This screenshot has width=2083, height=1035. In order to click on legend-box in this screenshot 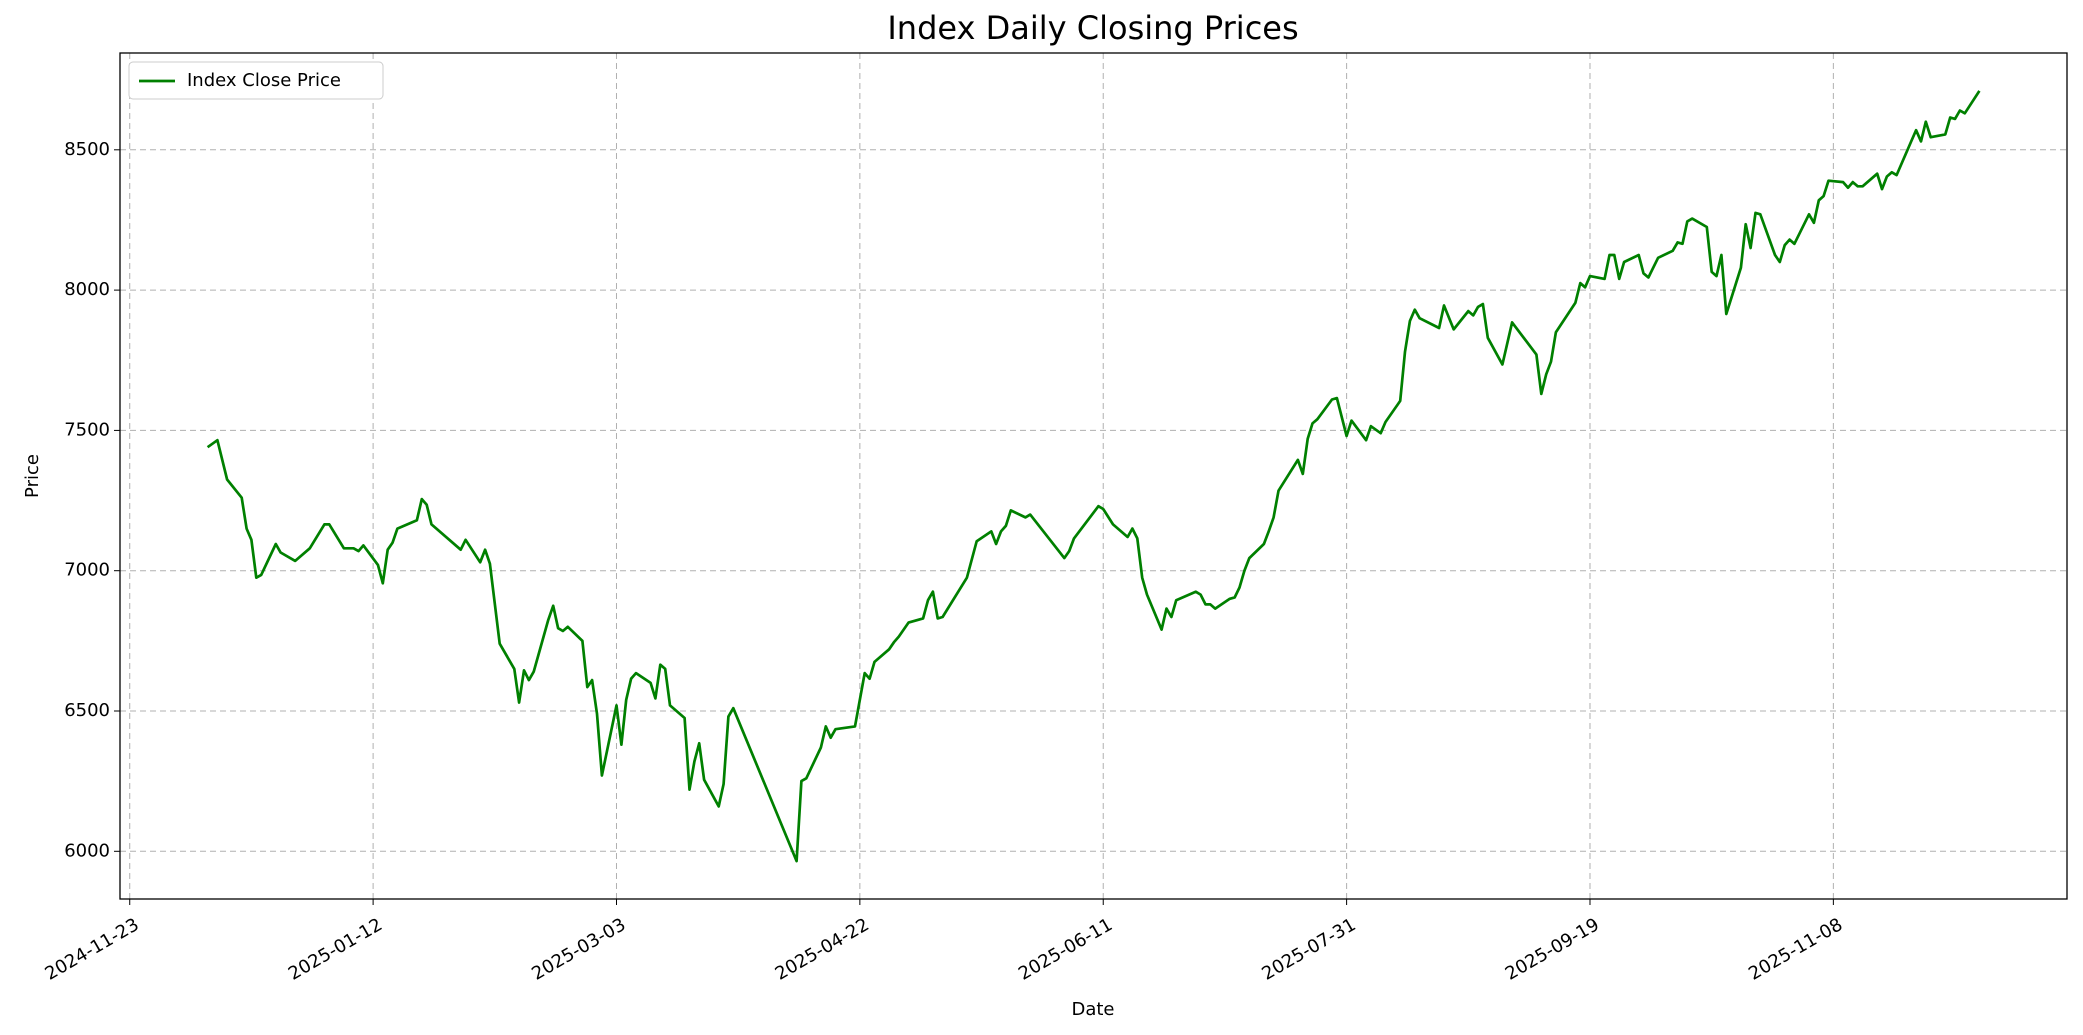, I will do `click(256, 80)`.